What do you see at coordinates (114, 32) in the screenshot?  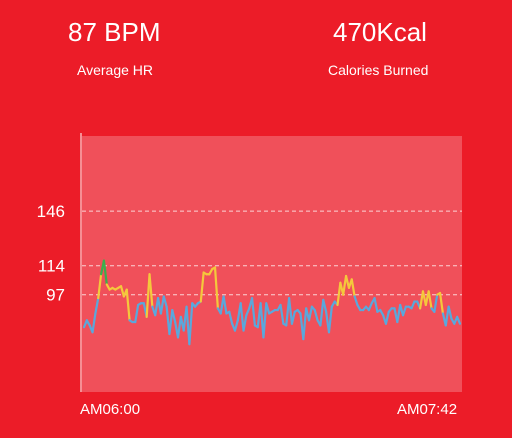 I see `average-hr-value: 87 BPM` at bounding box center [114, 32].